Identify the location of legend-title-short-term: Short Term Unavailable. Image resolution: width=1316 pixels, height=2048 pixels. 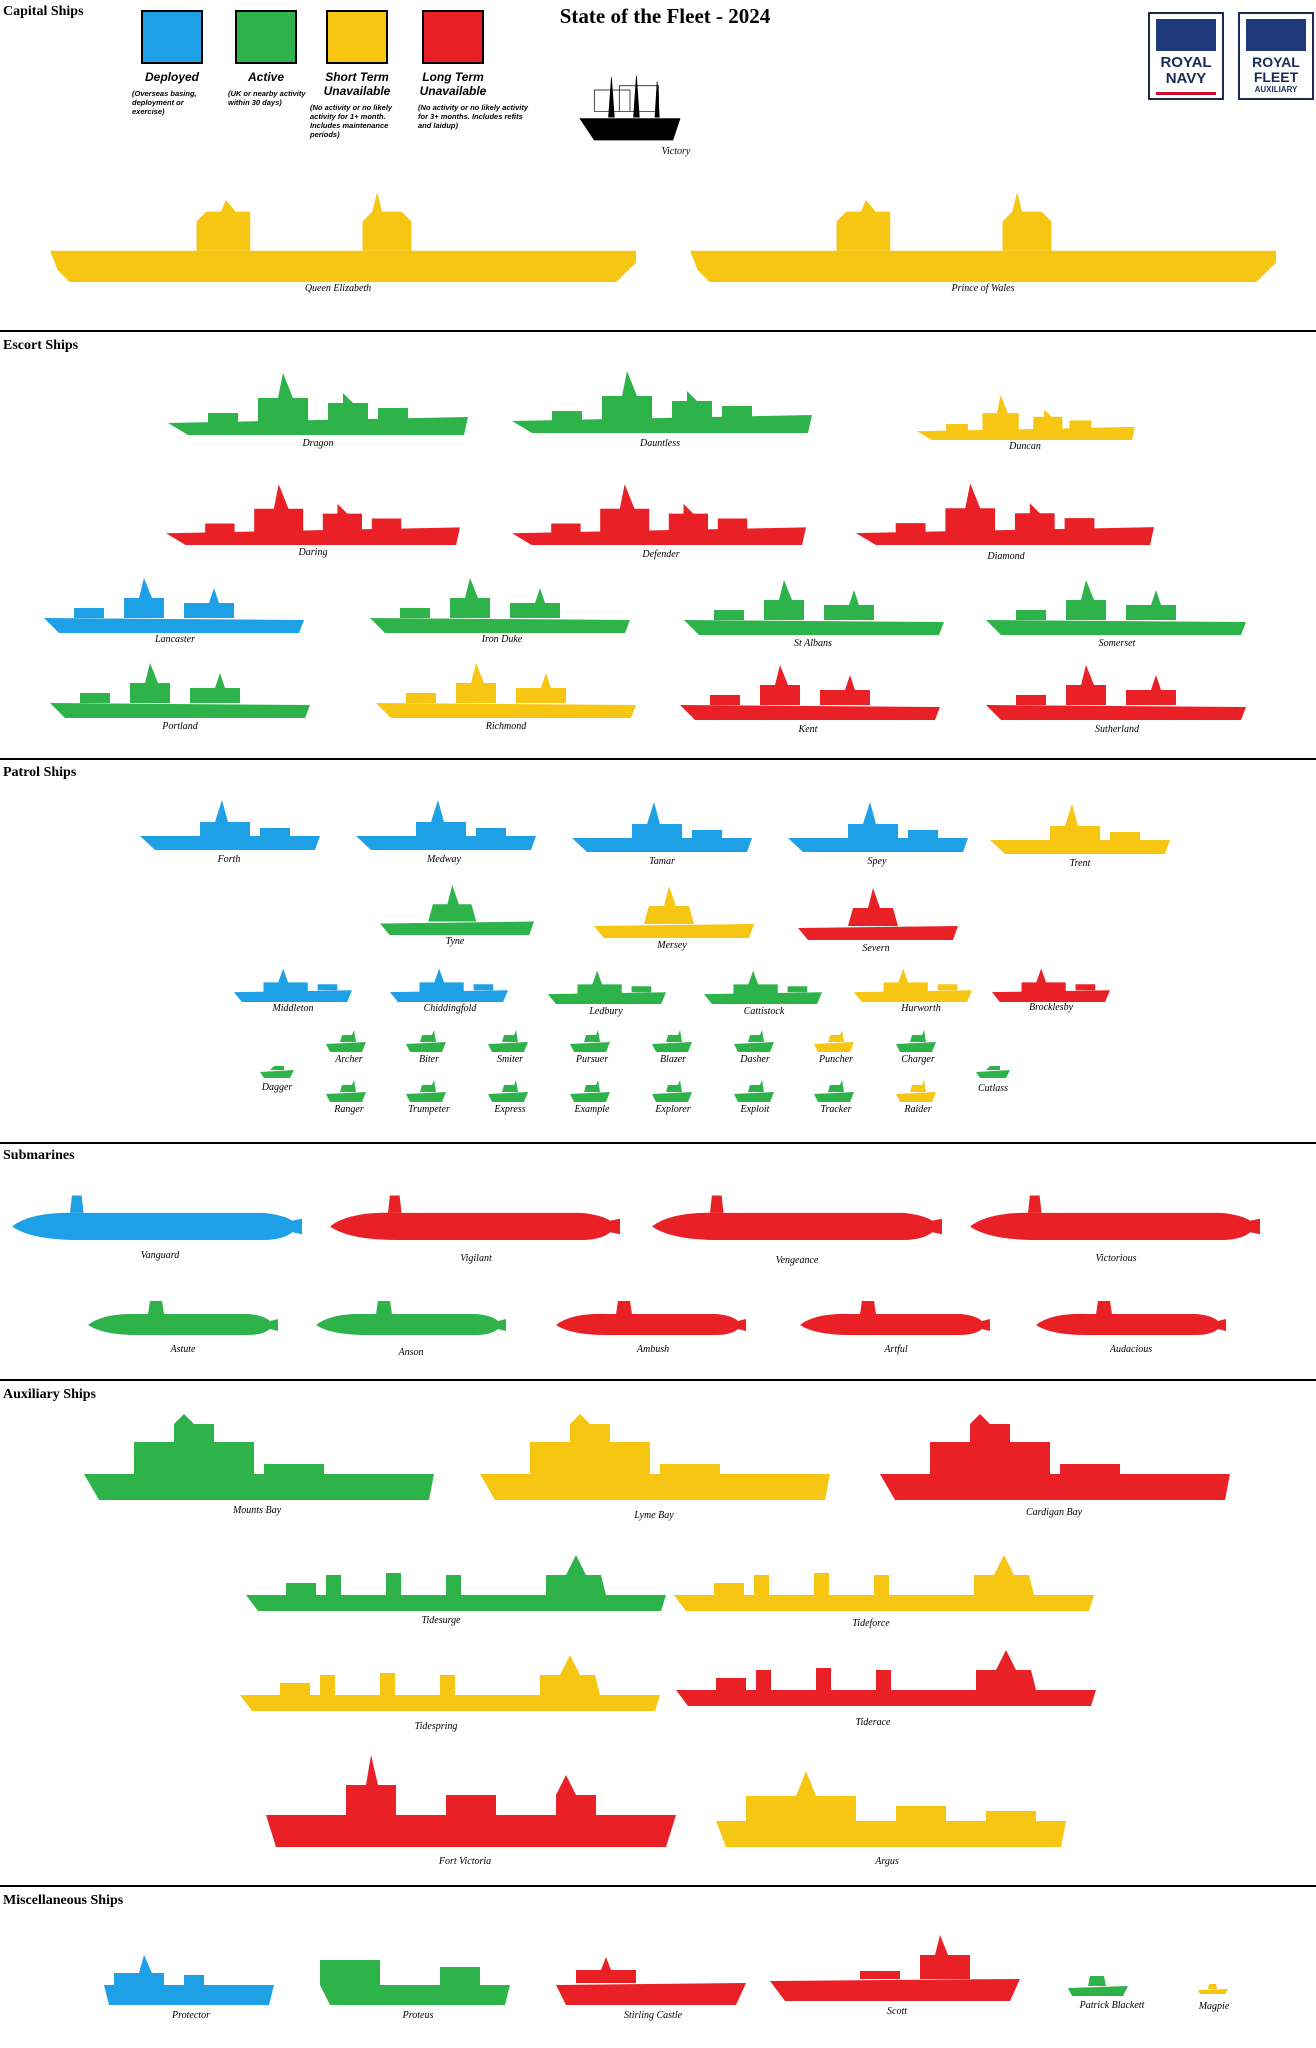
(357, 84).